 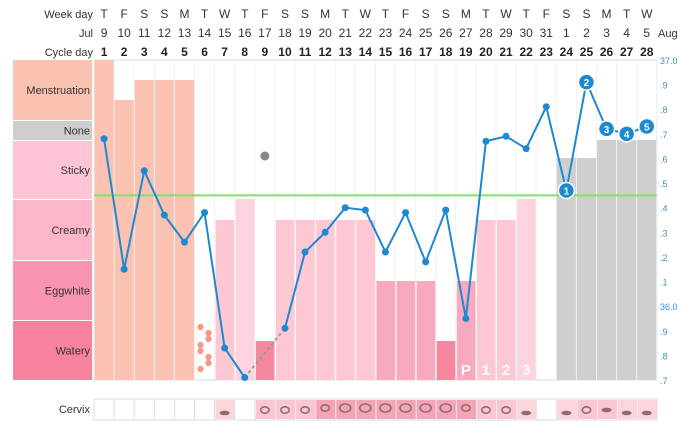 What do you see at coordinates (587, 52) in the screenshot?
I see `cycle-day-label: 25` at bounding box center [587, 52].